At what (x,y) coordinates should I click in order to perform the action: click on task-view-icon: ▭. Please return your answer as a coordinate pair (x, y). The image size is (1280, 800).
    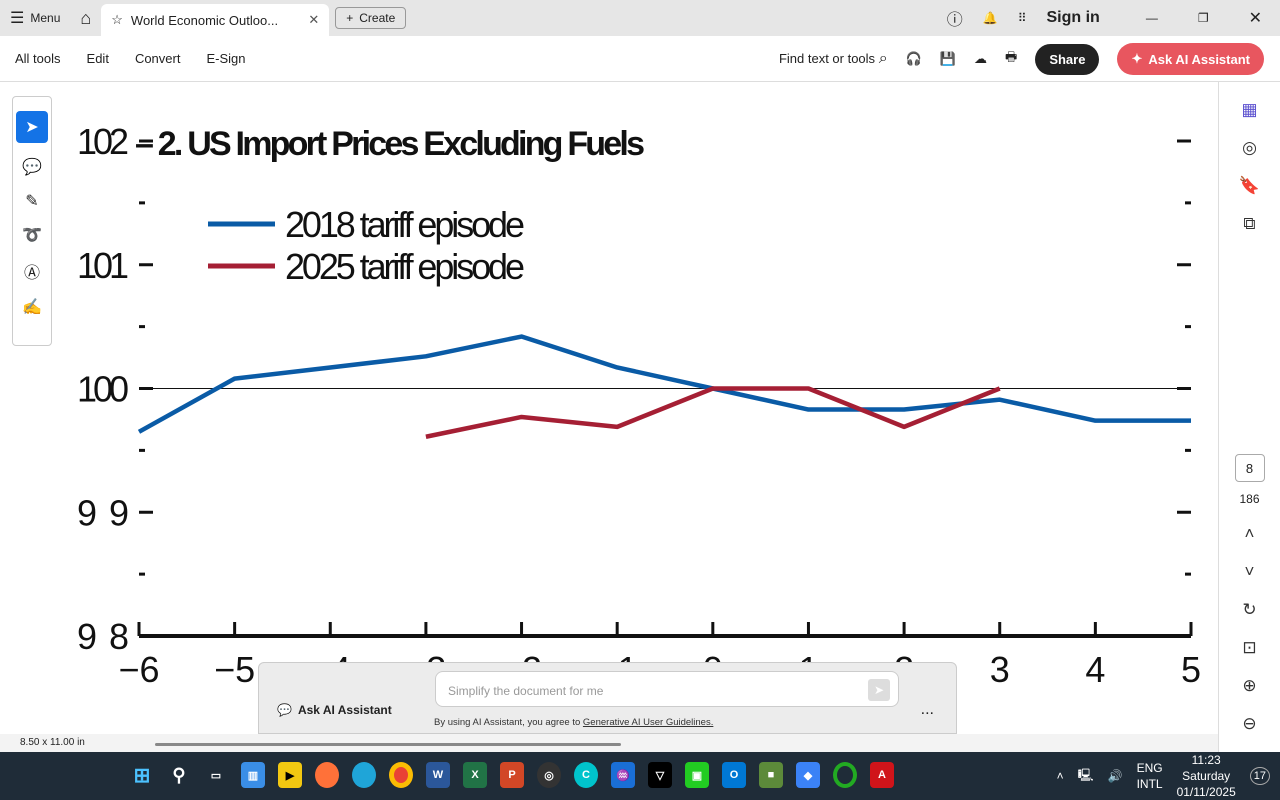
    Looking at the image, I should click on (216, 775).